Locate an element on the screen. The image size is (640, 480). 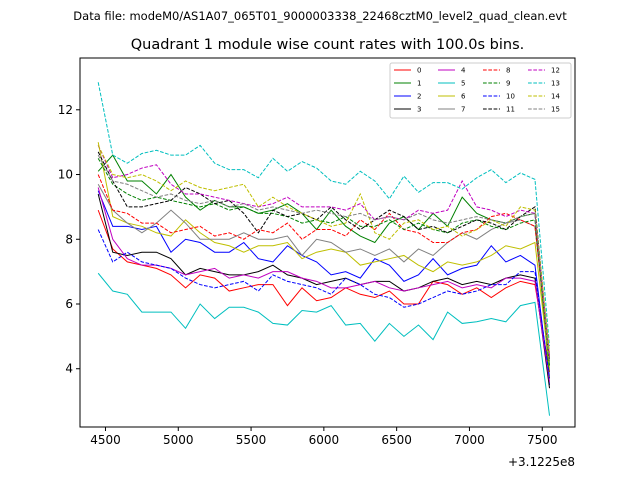
legend-label-12: 12 is located at coordinates (555, 71).